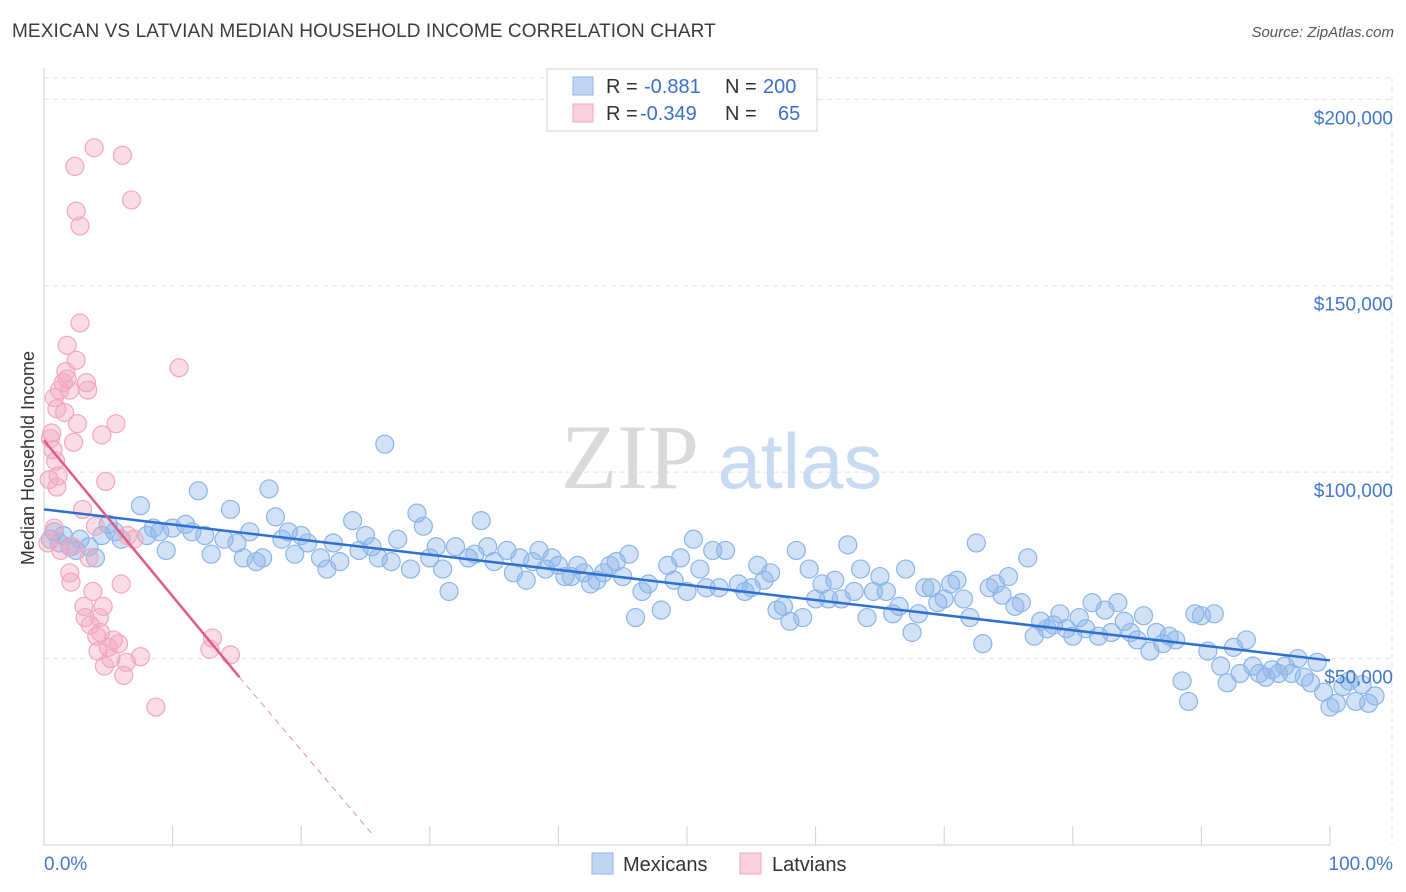 Image resolution: width=1406 pixels, height=892 pixels. What do you see at coordinates (809, 865) in the screenshot?
I see `bottom-legend-latvians: Latvians` at bounding box center [809, 865].